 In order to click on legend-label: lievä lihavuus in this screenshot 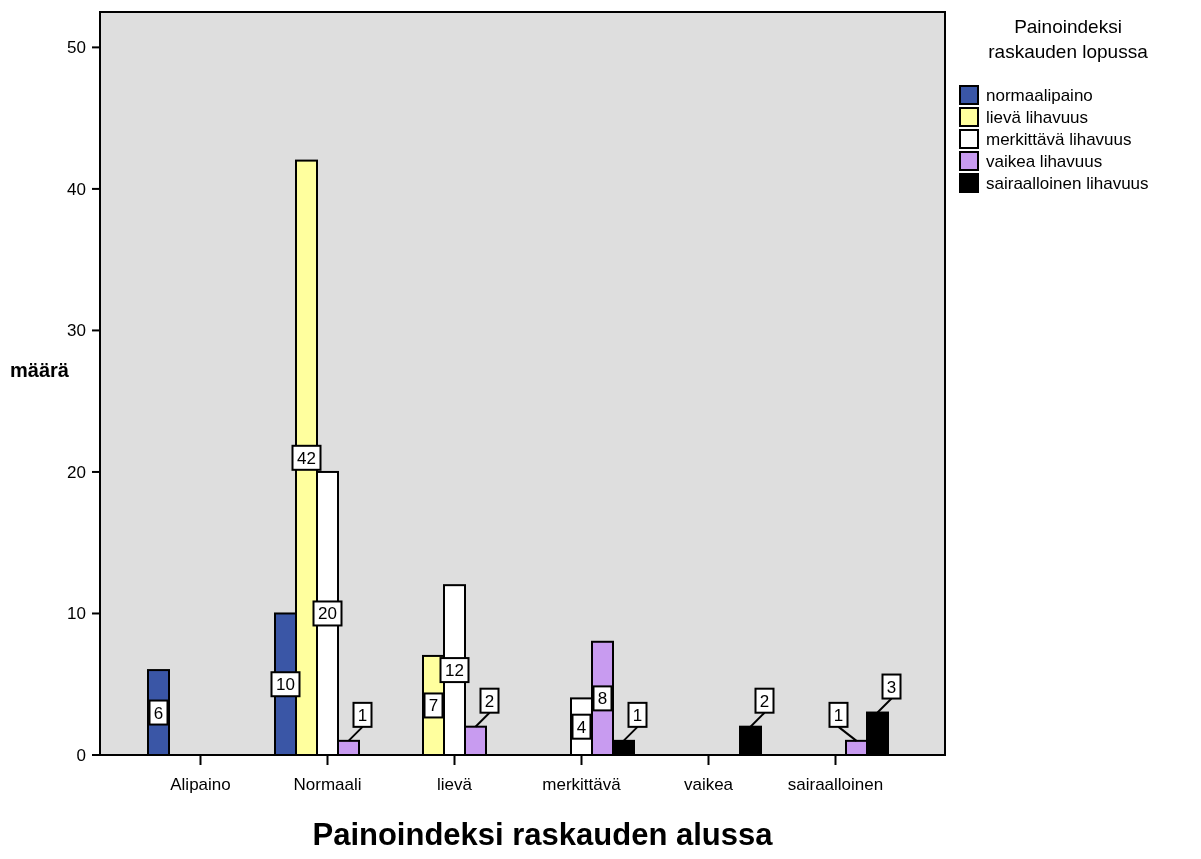, I will do `click(1037, 117)`.